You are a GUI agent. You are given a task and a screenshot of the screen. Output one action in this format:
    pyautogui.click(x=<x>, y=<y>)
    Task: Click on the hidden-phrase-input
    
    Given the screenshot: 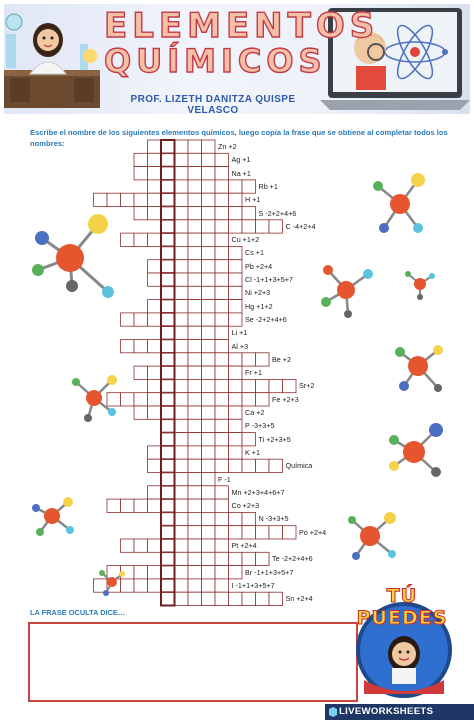 What is the action you would take?
    pyautogui.click(x=193, y=662)
    